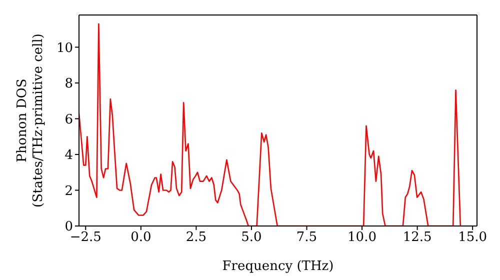 This screenshot has height=280, width=500. What do you see at coordinates (68, 156) in the screenshot?
I see `y-tick-label: 4` at bounding box center [68, 156].